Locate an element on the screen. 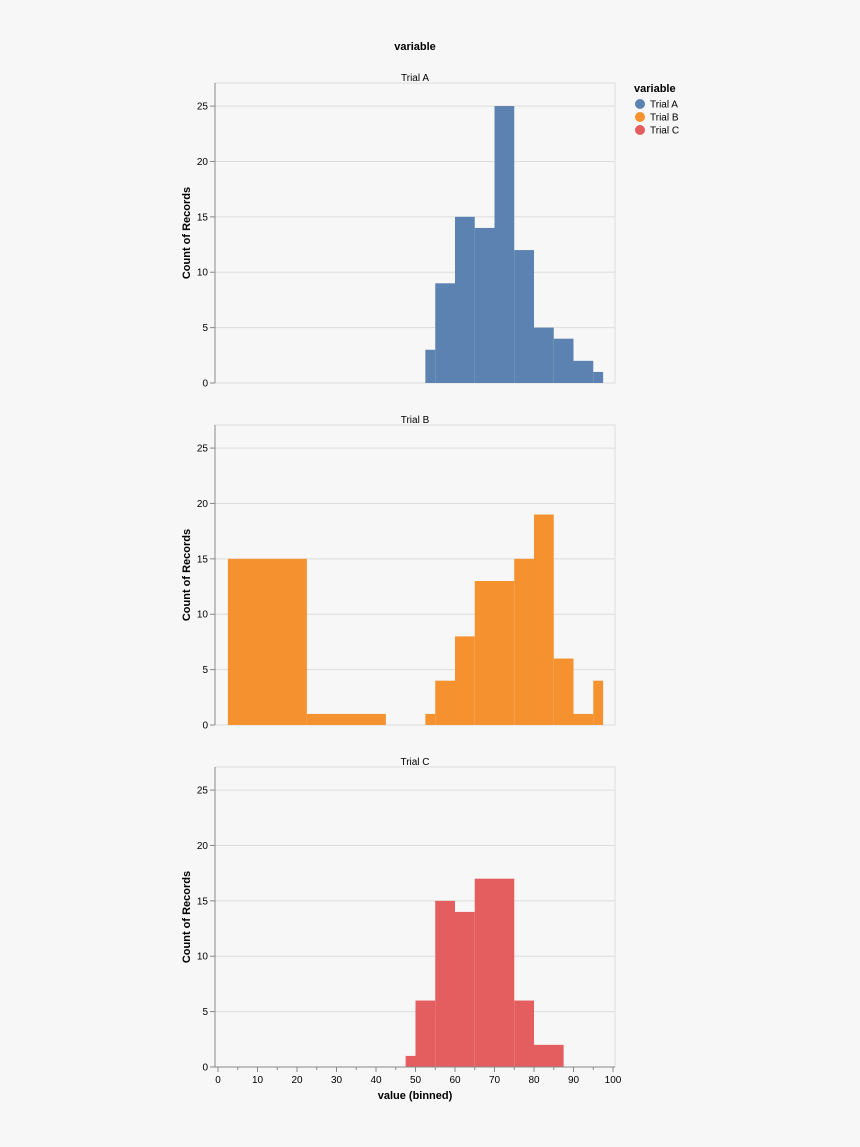 The image size is (860, 1147). x-tick-label: 10 is located at coordinates (258, 1080).